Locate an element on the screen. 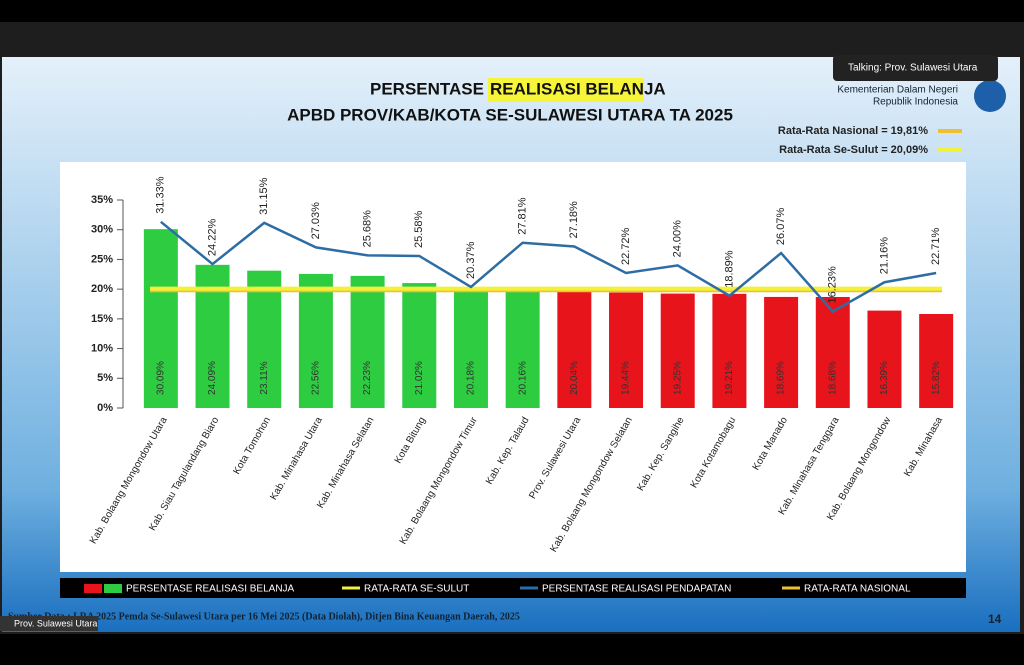  reference-label: Rata-Rata Nasional = 19,81% is located at coordinates (853, 131).